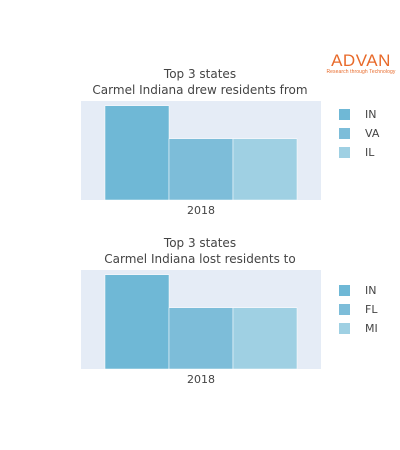  Describe the element at coordinates (361, 60) in the screenshot. I see `logo-wordmark: ADVAN` at that location.